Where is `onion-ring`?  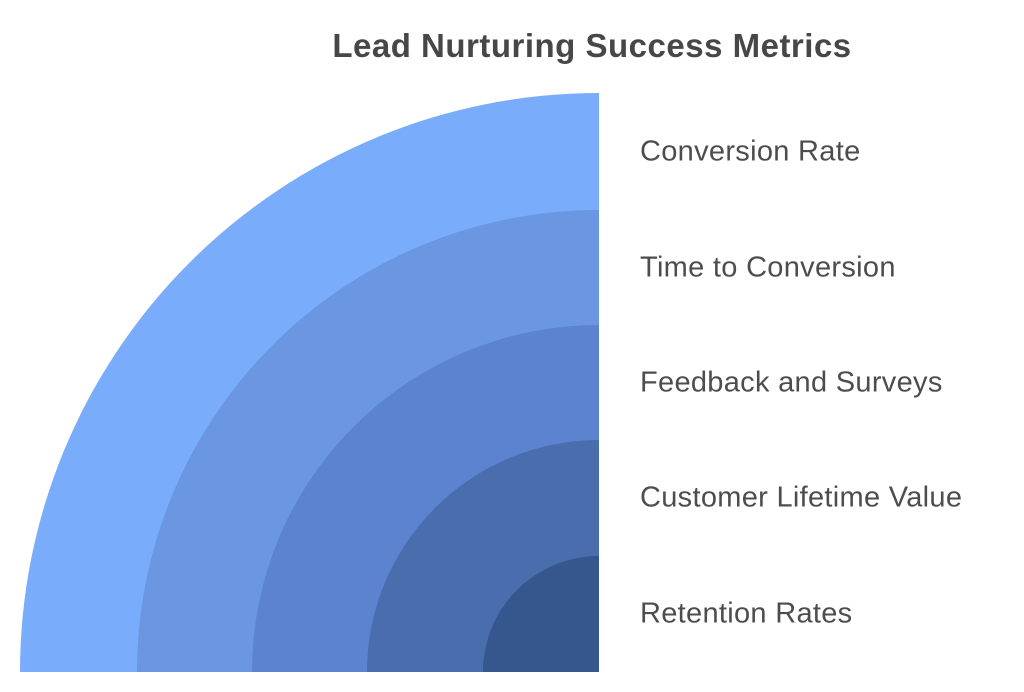 onion-ring is located at coordinates (541, 614).